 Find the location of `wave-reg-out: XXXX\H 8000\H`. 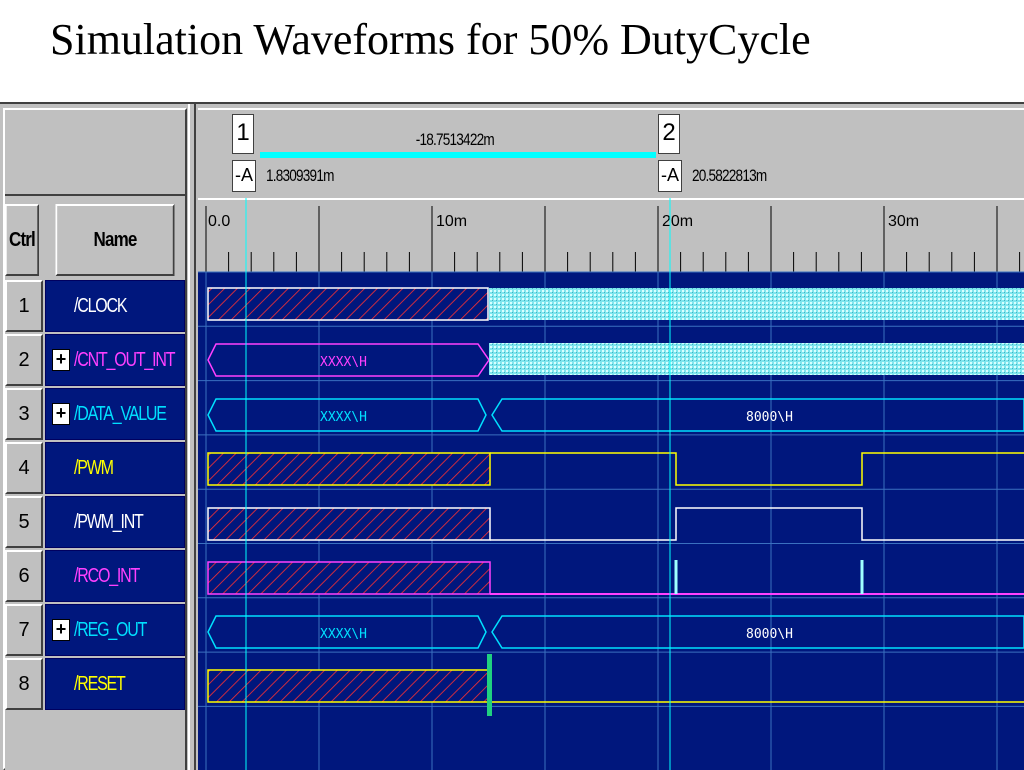

wave-reg-out: XXXX\H 8000\H is located at coordinates (615, 632).